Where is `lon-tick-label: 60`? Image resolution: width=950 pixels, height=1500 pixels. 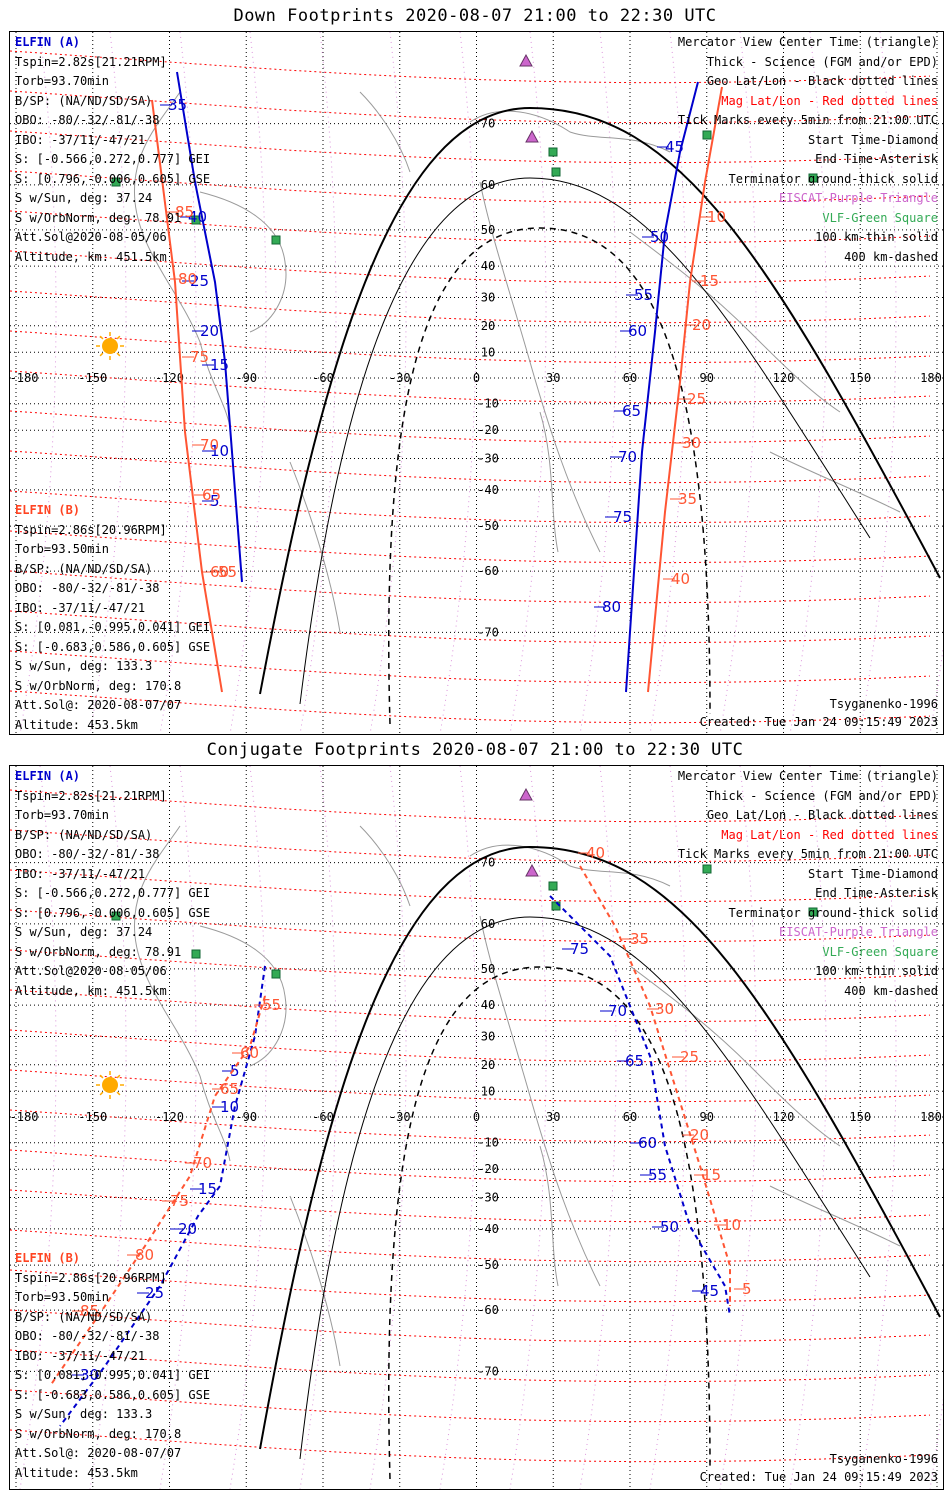
lon-tick-label: 60 is located at coordinates (630, 1117).